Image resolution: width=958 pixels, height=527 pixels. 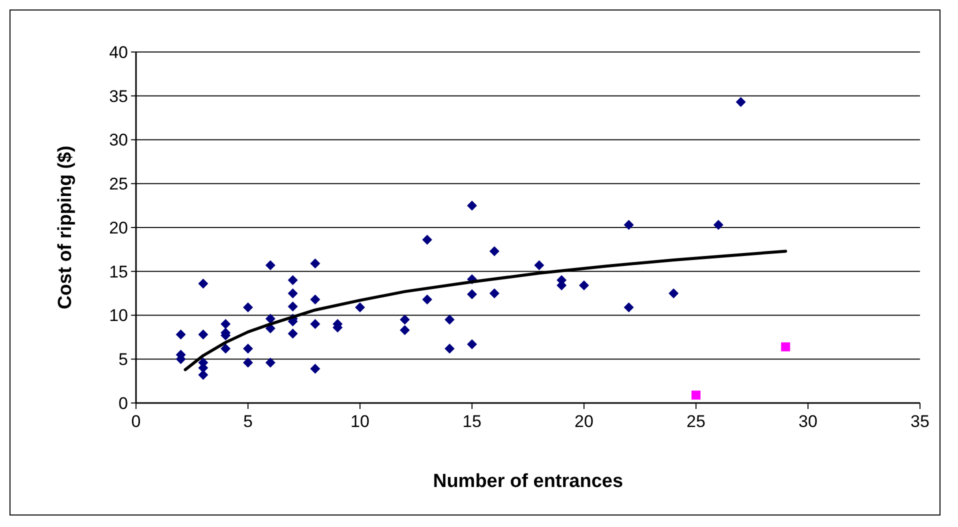 What do you see at coordinates (118, 52) in the screenshot?
I see `y-tick-label: 40` at bounding box center [118, 52].